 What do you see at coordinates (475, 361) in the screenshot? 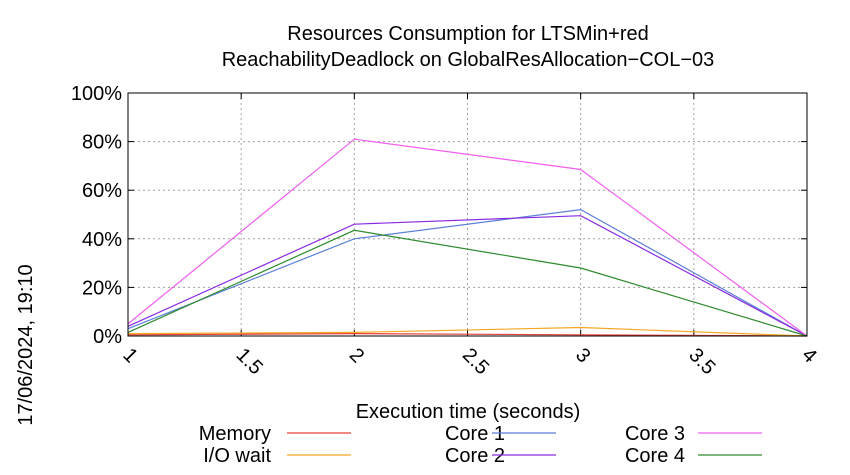
I see `x-tick-label: 2.5` at bounding box center [475, 361].